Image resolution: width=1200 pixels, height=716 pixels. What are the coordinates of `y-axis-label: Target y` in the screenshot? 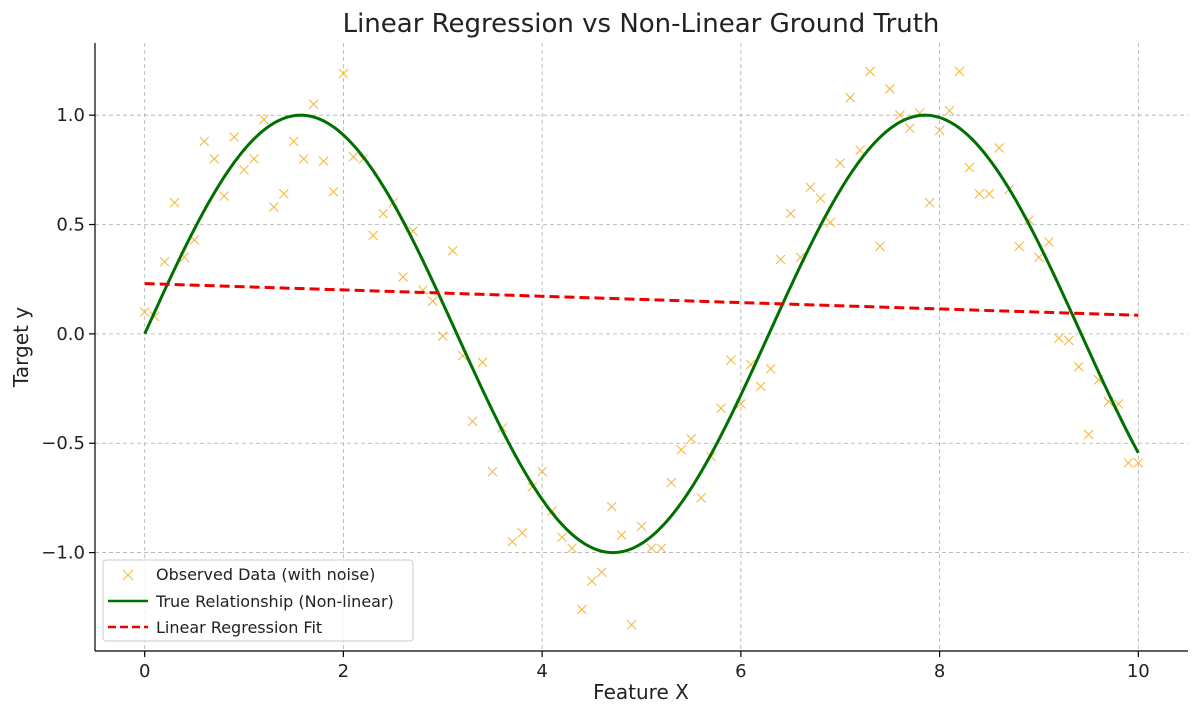 It's located at (21, 347).